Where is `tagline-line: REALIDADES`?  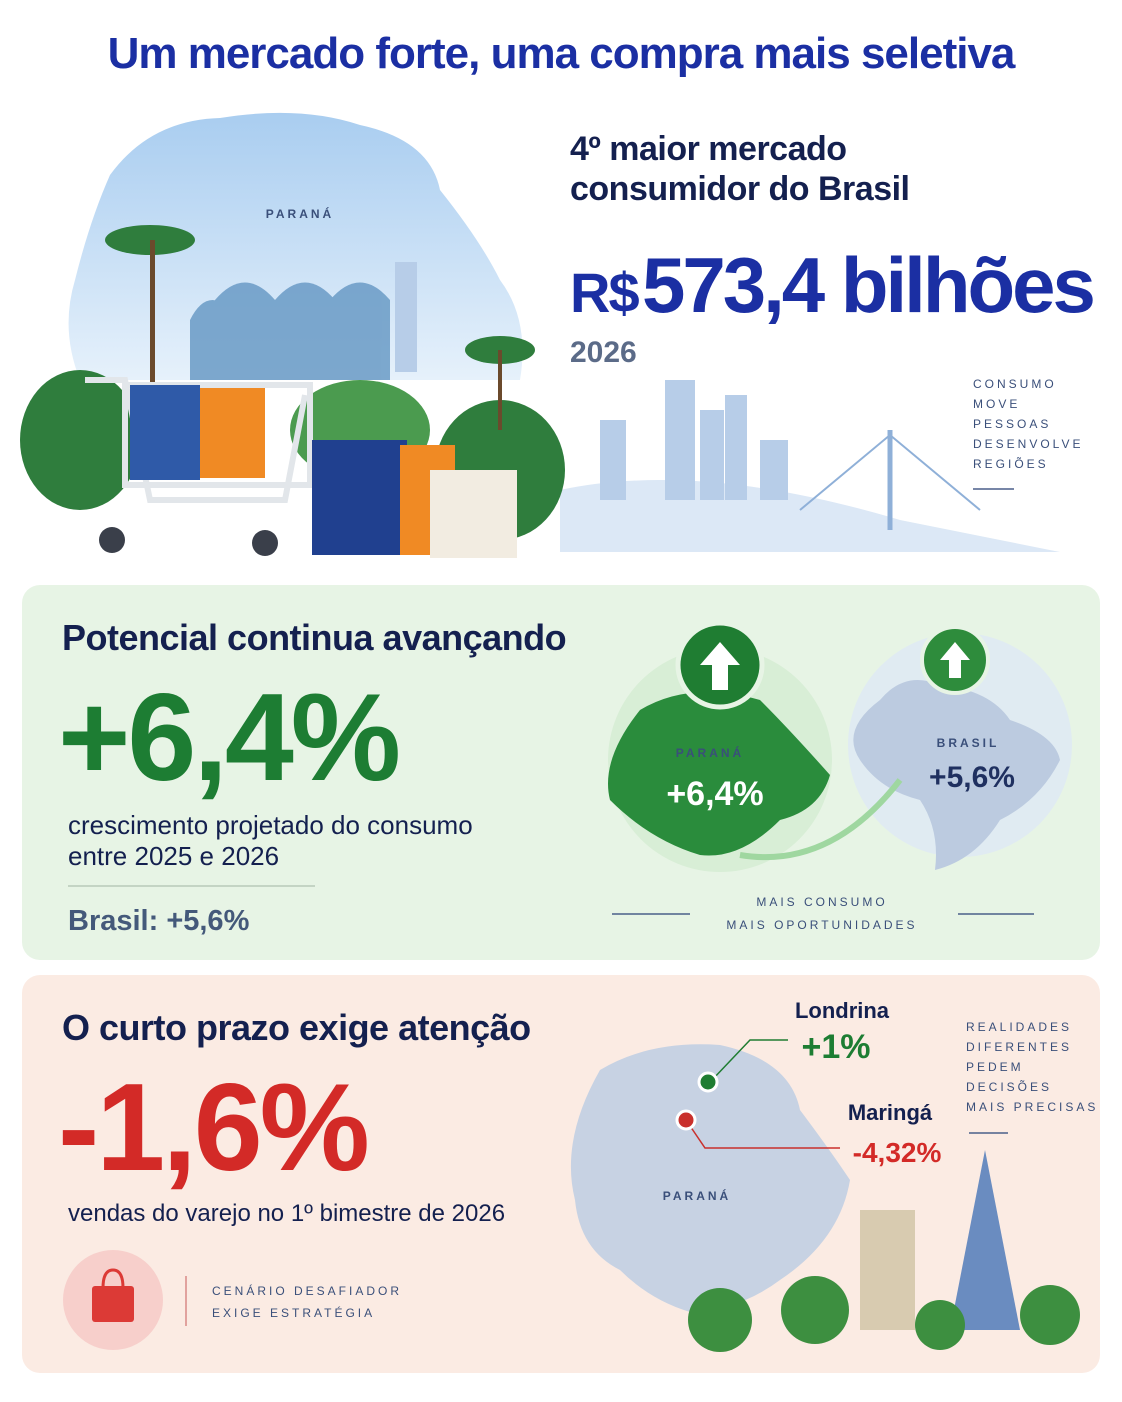
tagline-line: REALIDADES is located at coordinates (1019, 1027).